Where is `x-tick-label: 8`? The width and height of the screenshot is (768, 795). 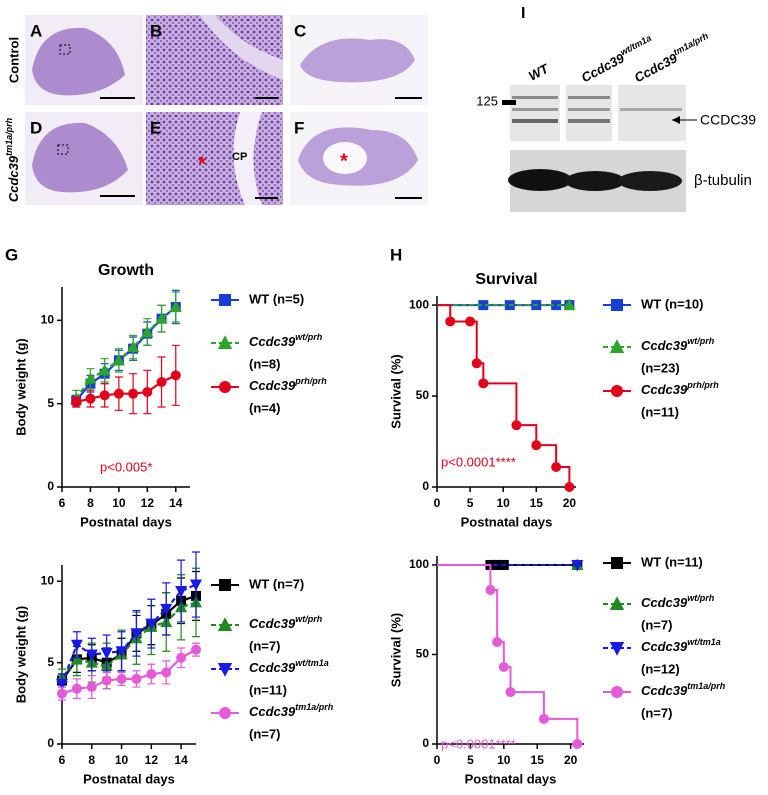 x-tick-label: 8 is located at coordinates (91, 760).